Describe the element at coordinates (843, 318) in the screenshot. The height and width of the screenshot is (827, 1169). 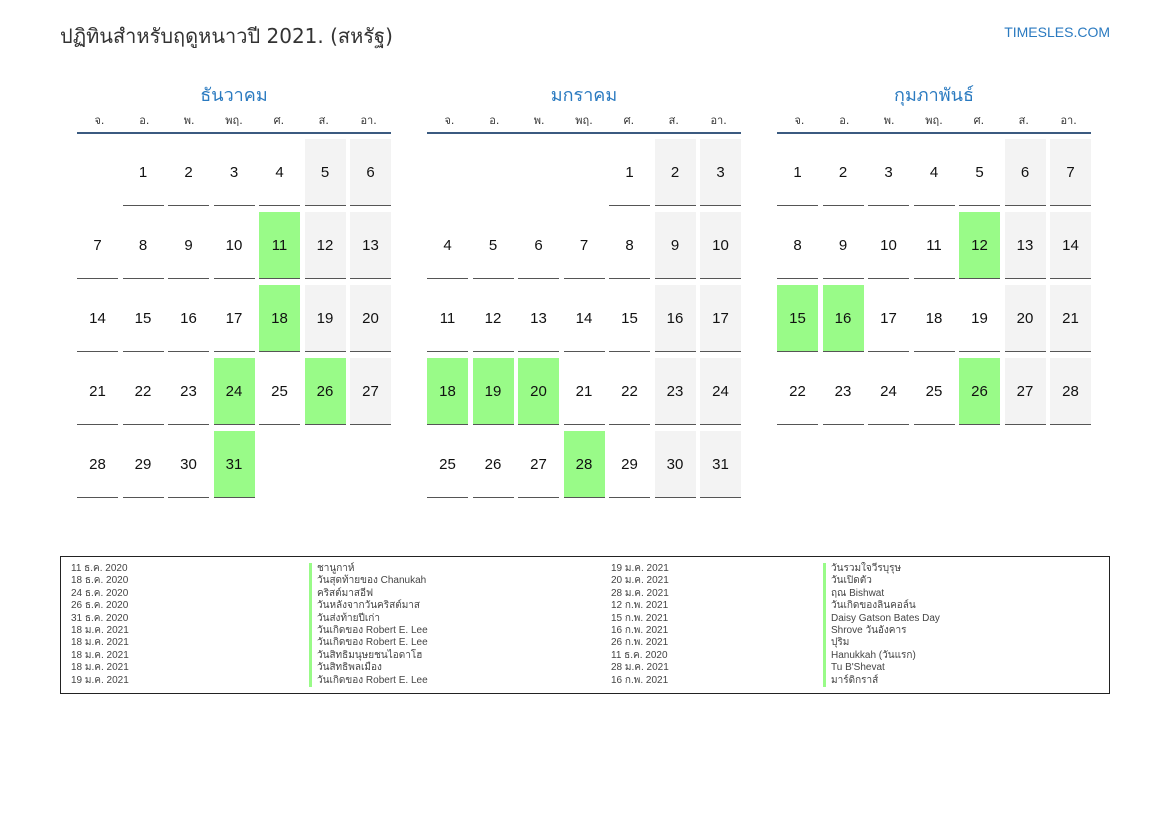
I see `holiday-day-cell: 16` at that location.